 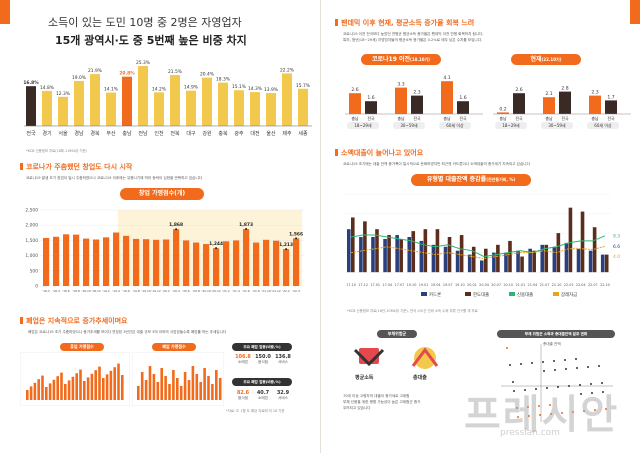 What do you see at coordinates (206, 291) in the screenshot?
I see `startup-x-tick: '20.10` at bounding box center [206, 291].